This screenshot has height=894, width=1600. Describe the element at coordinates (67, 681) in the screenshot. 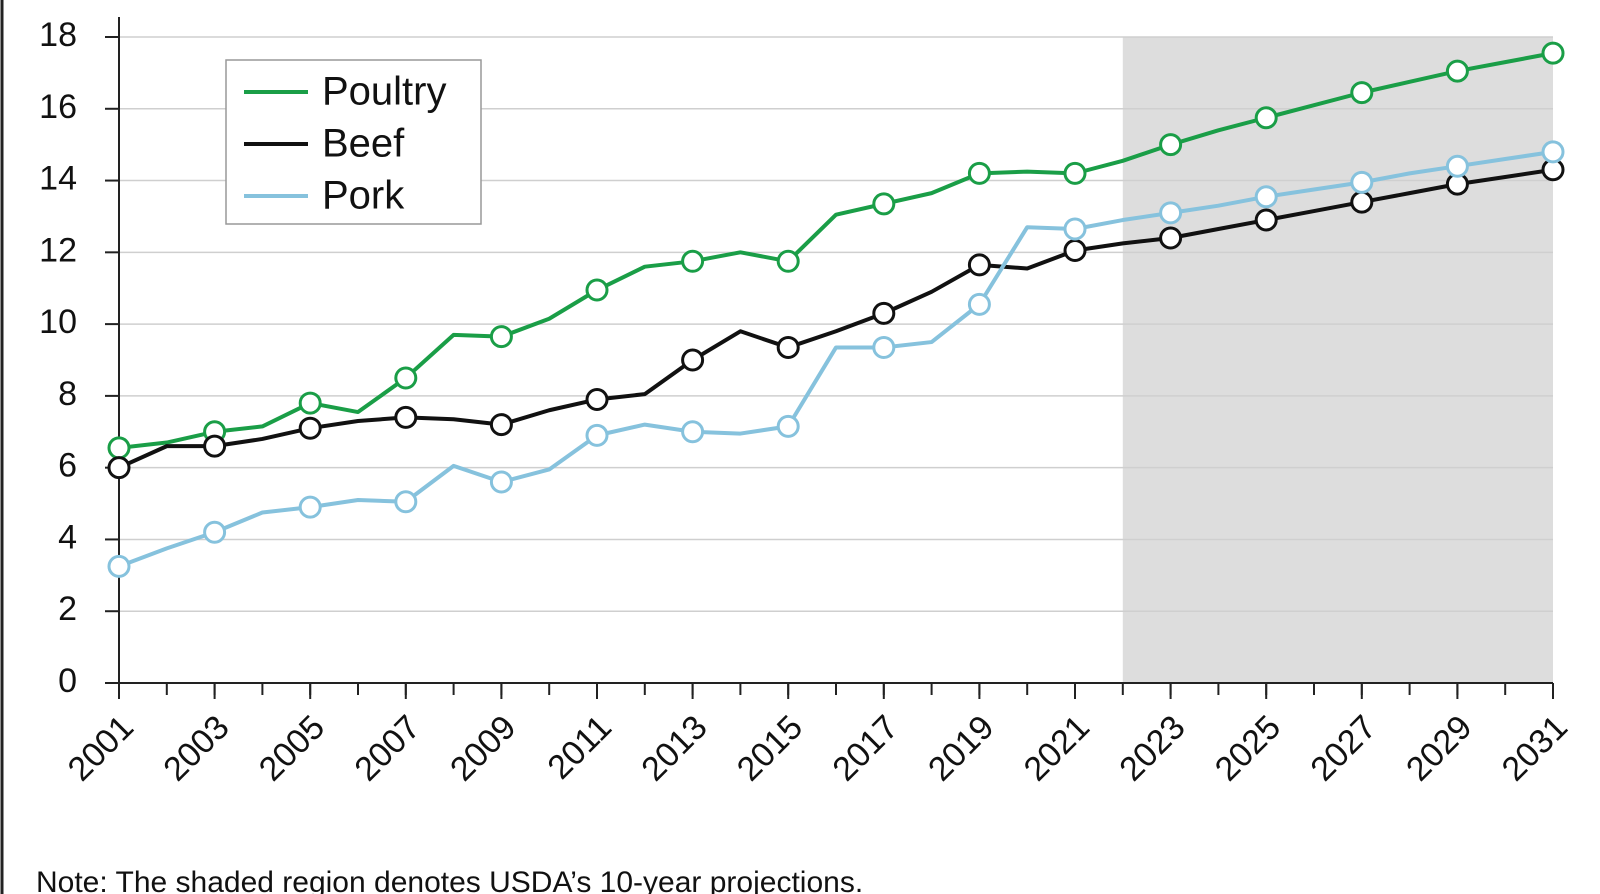

I see `y-tick-label: 0` at that location.